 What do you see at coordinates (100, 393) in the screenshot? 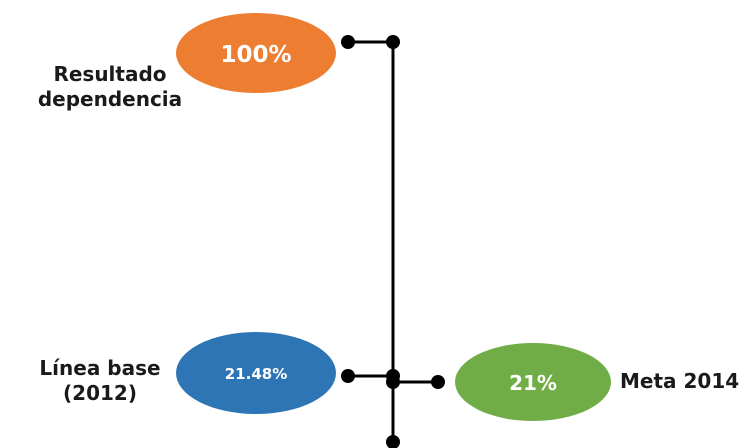
I see `baseline-label-line2: (2012)` at bounding box center [100, 393].